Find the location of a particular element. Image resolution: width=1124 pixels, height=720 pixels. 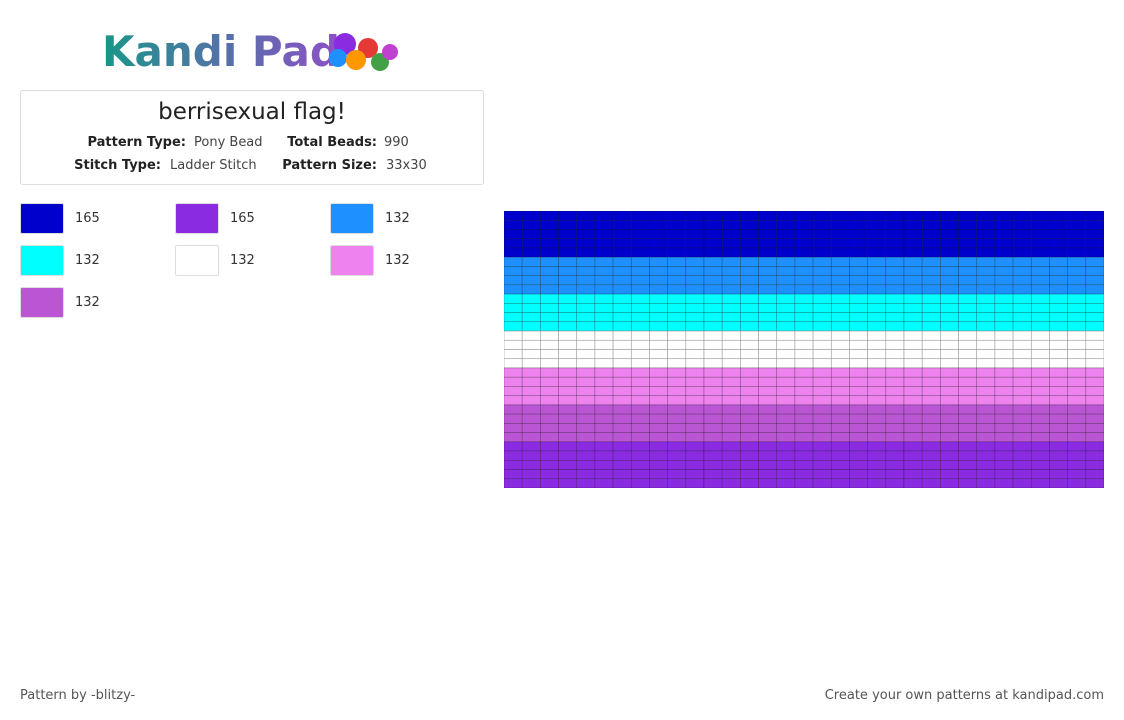

color-swatch is located at coordinates (197, 218).